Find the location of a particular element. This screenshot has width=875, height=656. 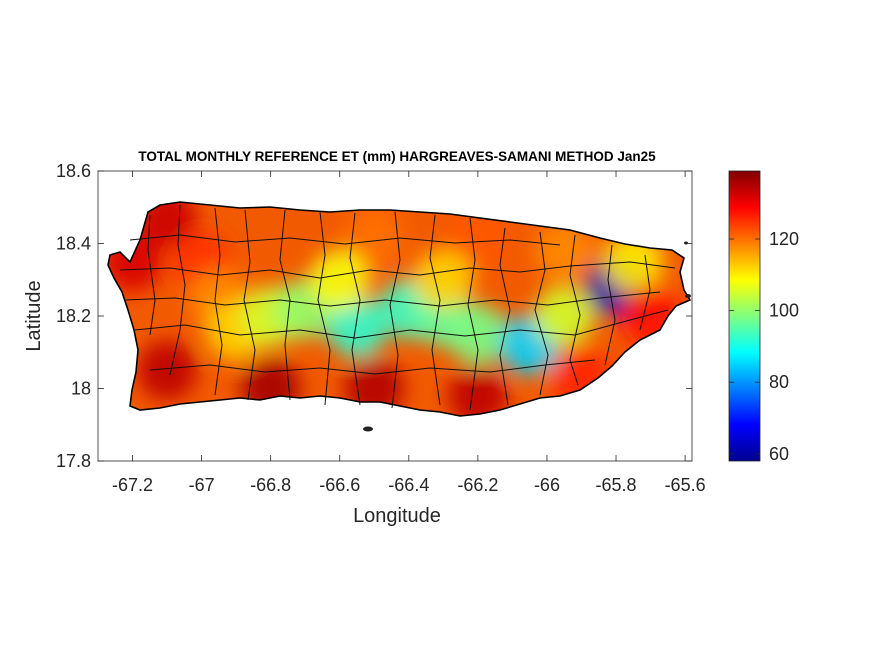

offshore-islets is located at coordinates (527, 336).